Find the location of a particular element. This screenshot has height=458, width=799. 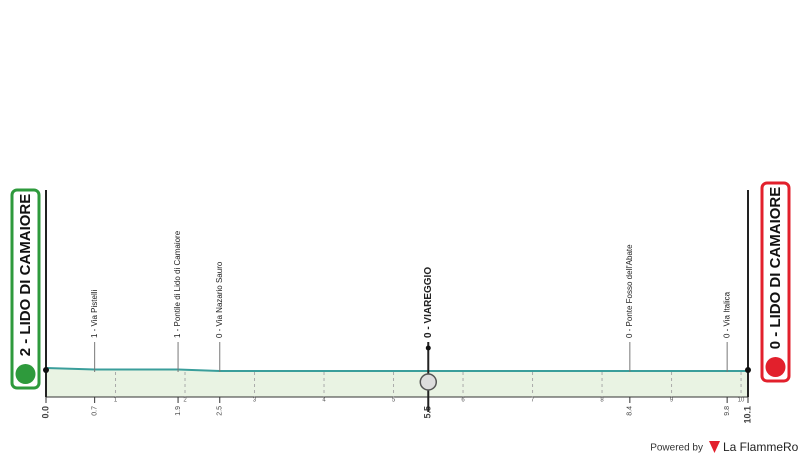

brand: La FlammeRouge is located at coordinates (761, 447).